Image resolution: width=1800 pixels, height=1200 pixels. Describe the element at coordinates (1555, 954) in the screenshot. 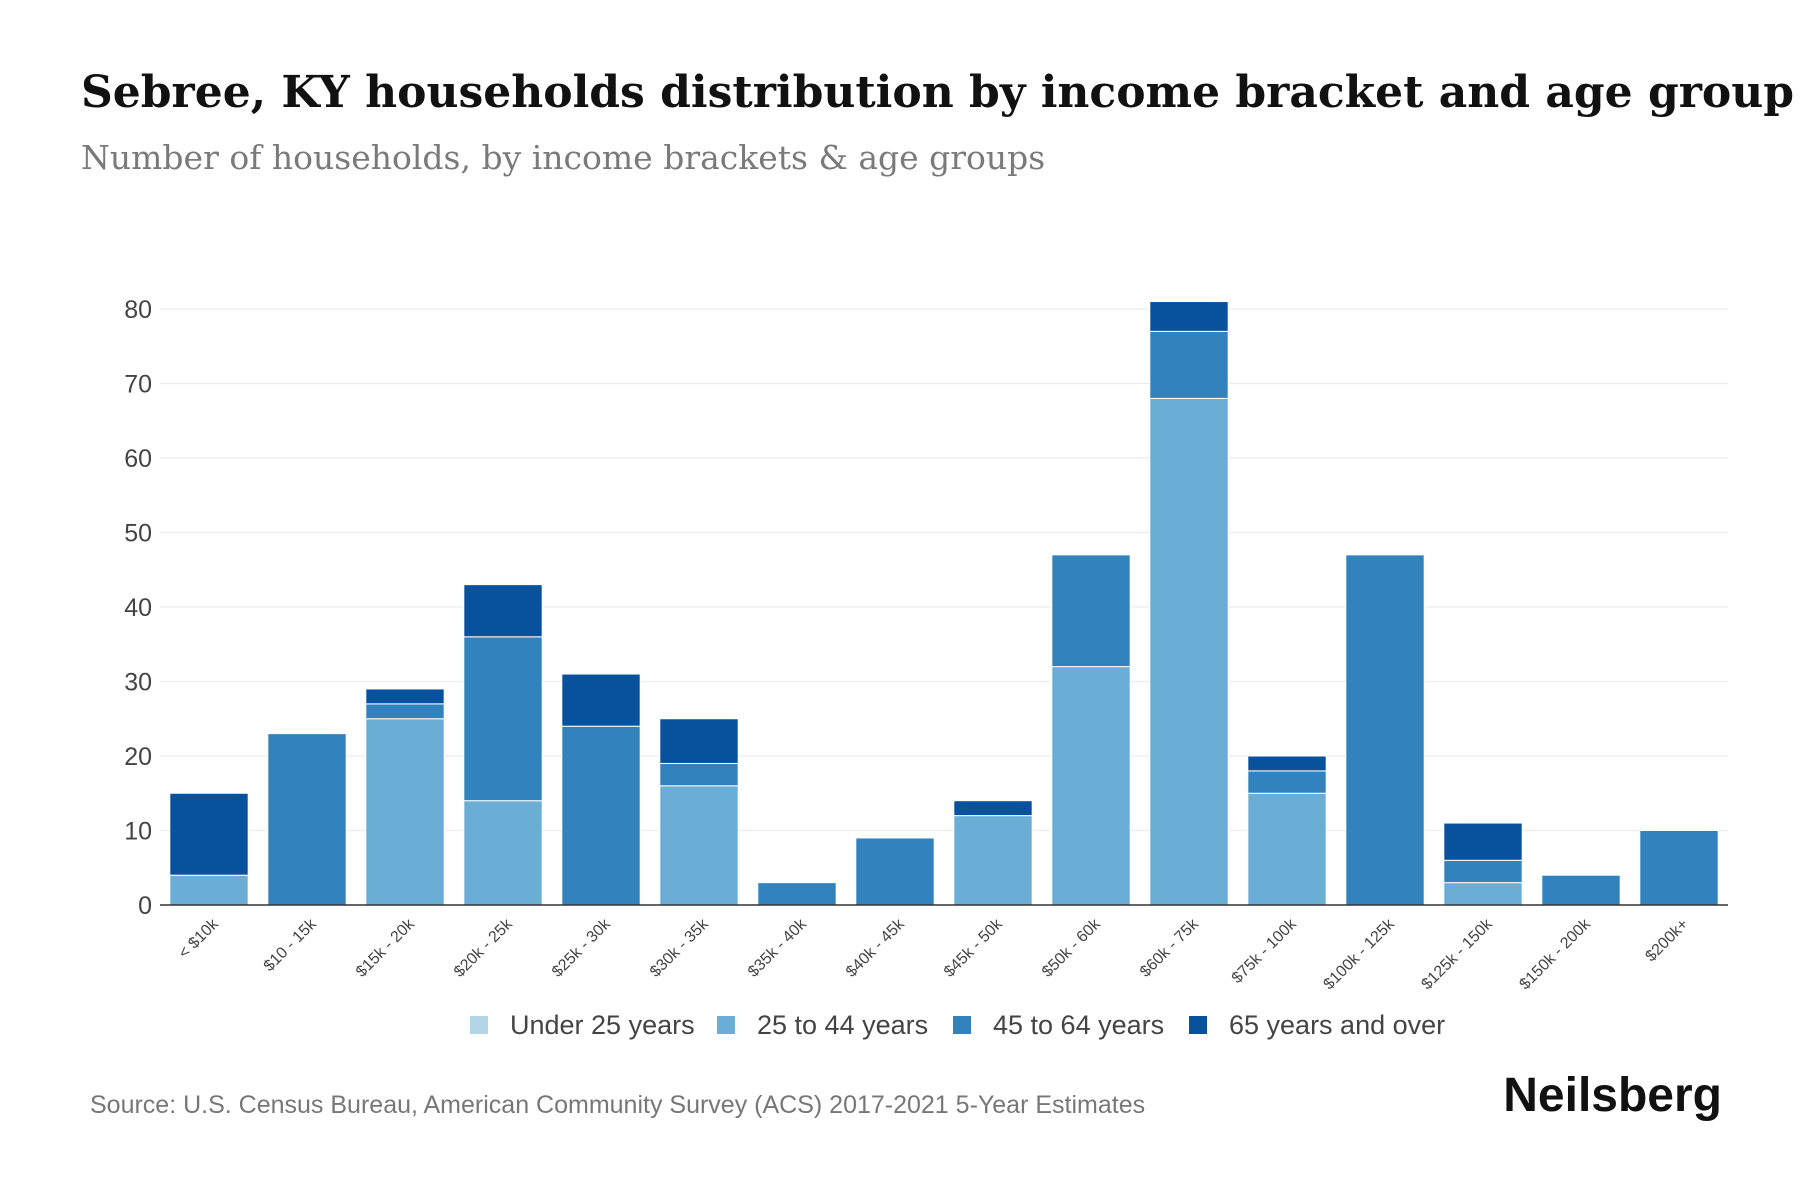

I see `x-tick-label: $150k - 200k` at that location.